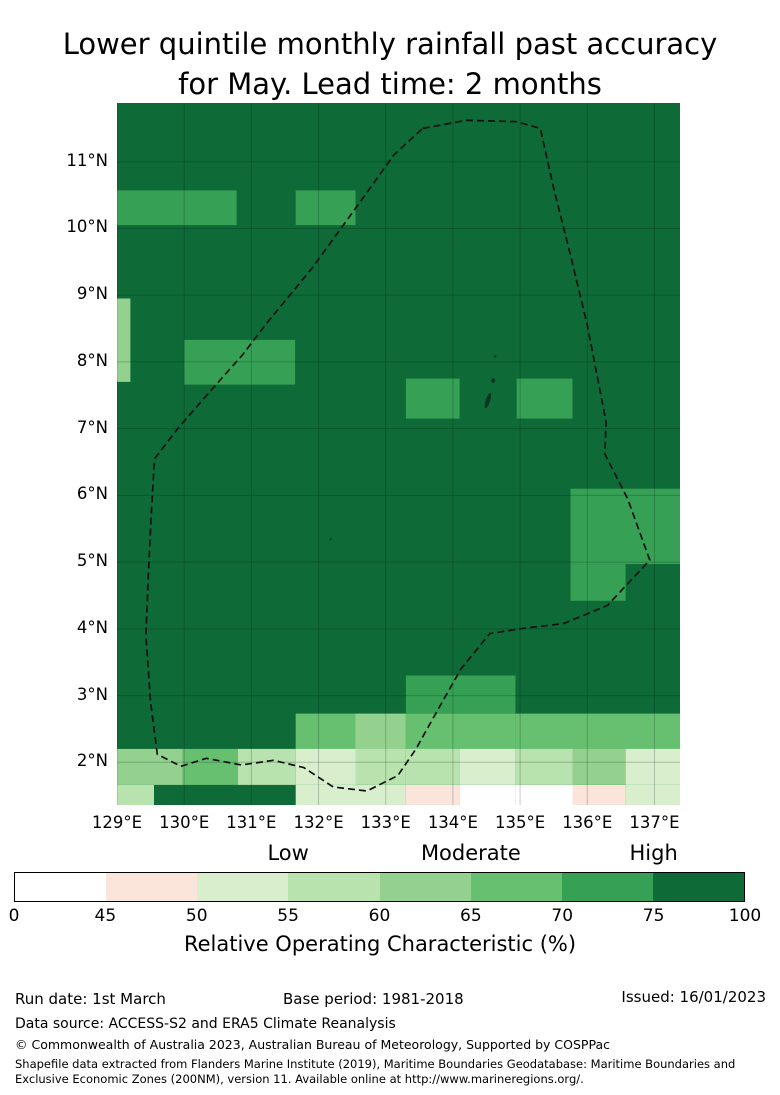  What do you see at coordinates (92, 761) in the screenshot?
I see `y-tick-label: 2°N` at bounding box center [92, 761].